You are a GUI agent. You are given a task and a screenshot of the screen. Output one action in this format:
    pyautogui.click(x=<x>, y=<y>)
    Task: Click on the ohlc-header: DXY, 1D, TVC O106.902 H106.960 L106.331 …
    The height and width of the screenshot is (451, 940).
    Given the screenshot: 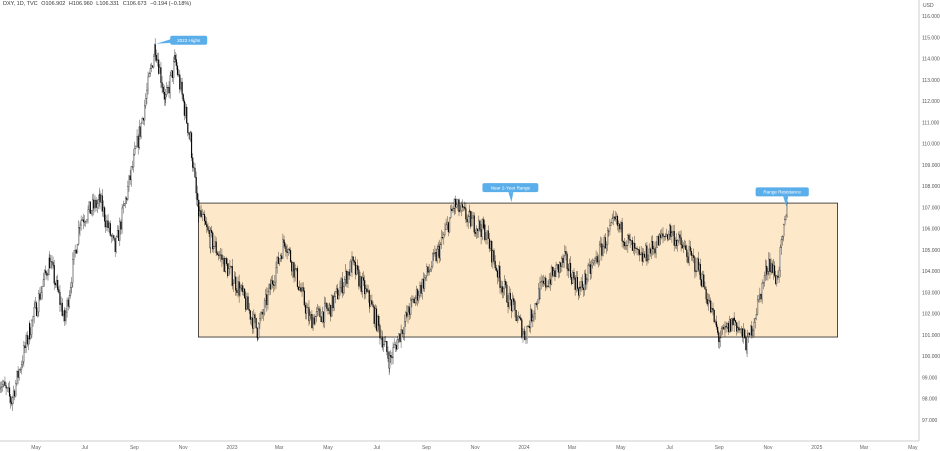 What is the action you would take?
    pyautogui.click(x=98, y=4)
    